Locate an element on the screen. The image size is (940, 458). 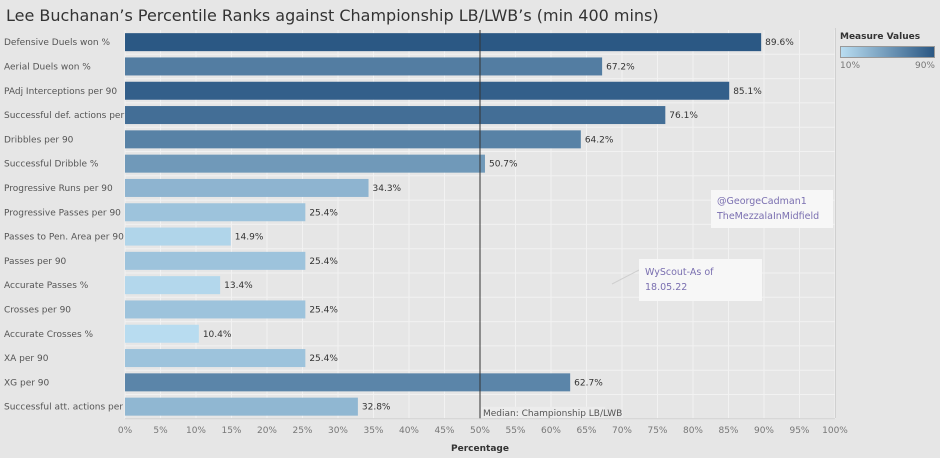
value-label: 89.6% is located at coordinates (779, 43).